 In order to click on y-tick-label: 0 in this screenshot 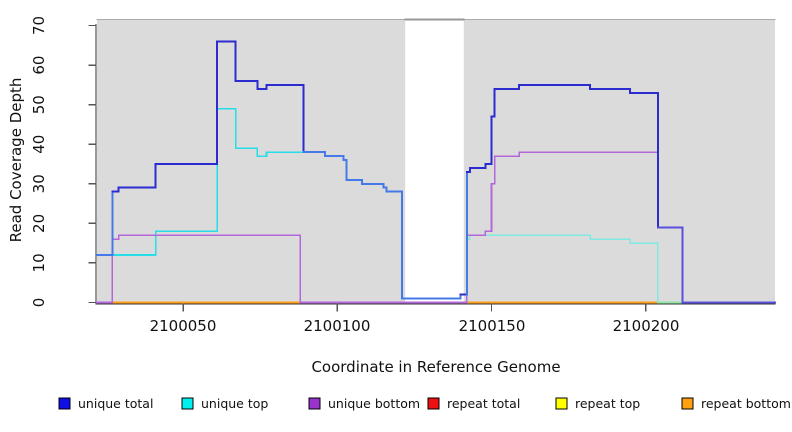, I will do `click(39, 303)`.